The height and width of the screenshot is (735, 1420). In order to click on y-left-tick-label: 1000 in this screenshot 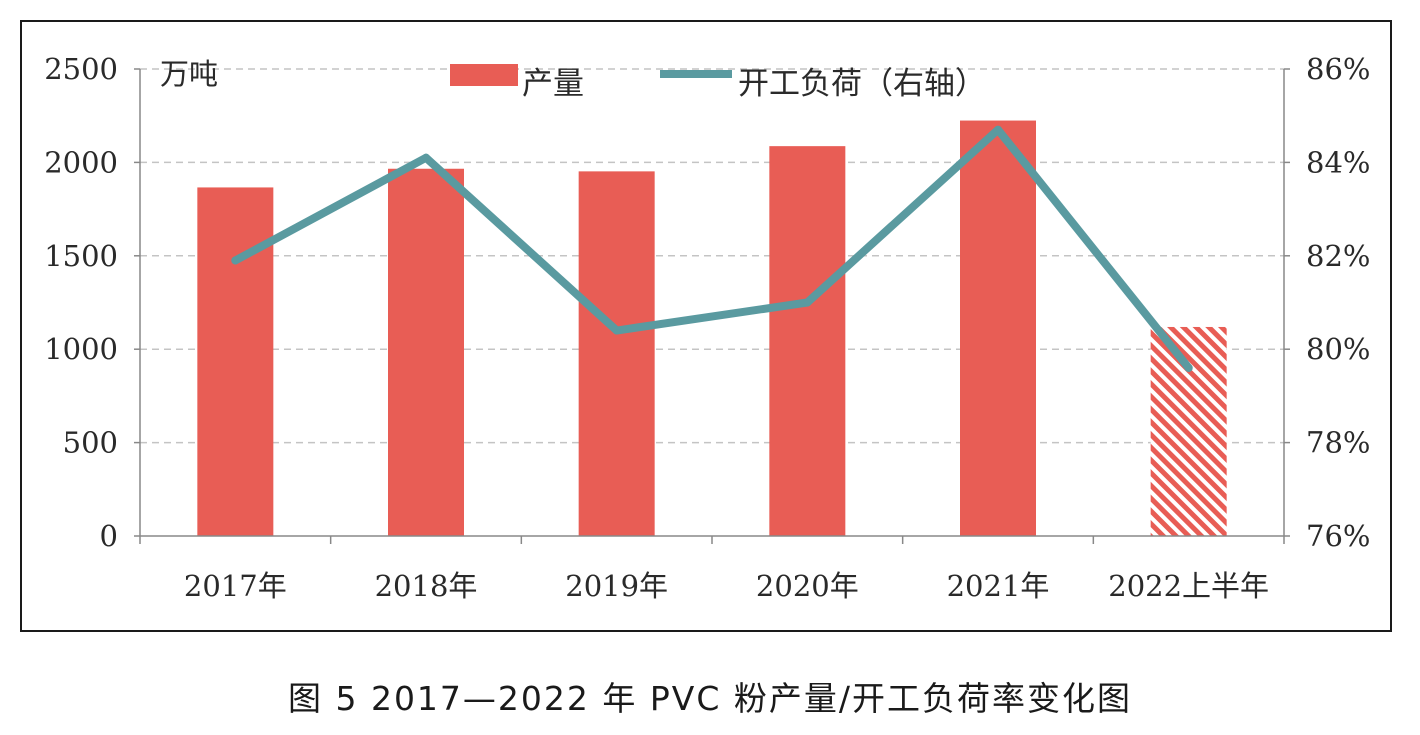, I will do `click(81, 349)`.